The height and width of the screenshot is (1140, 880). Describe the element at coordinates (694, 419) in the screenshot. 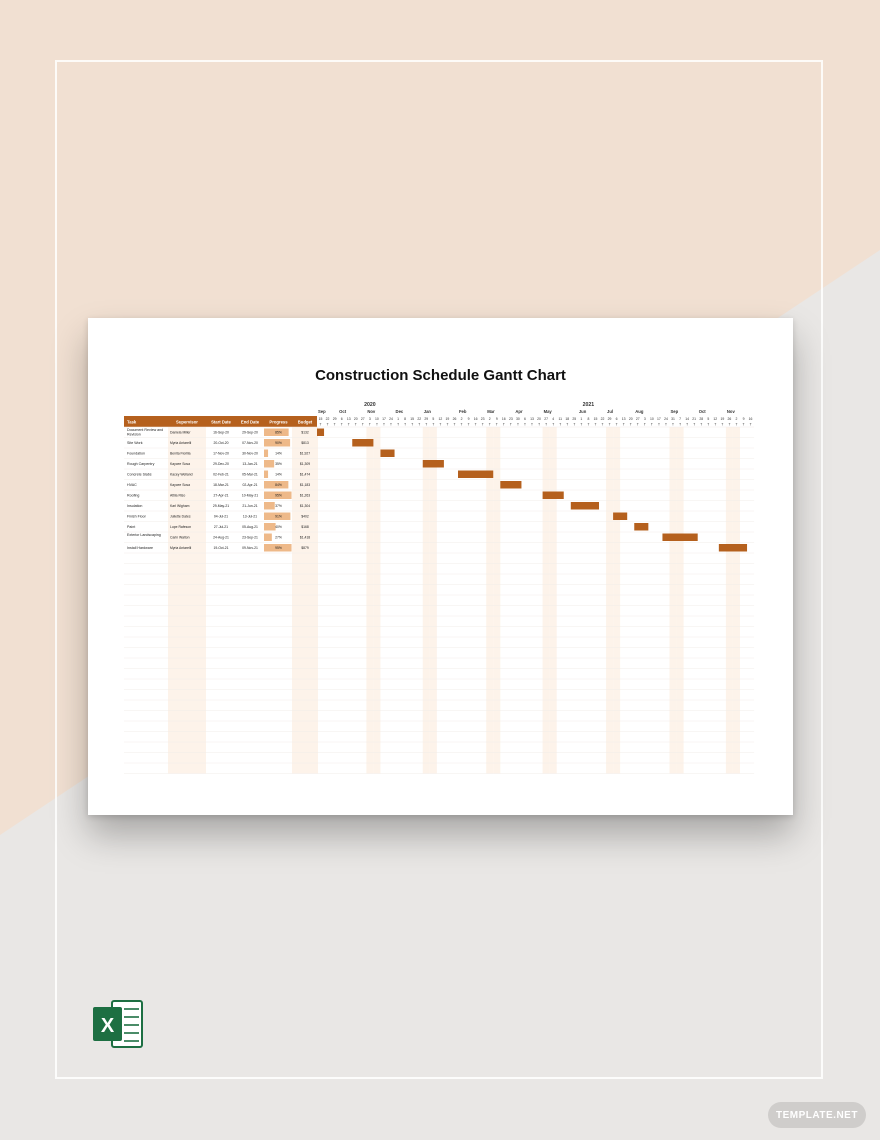

I see `timeline-day: 21` at that location.